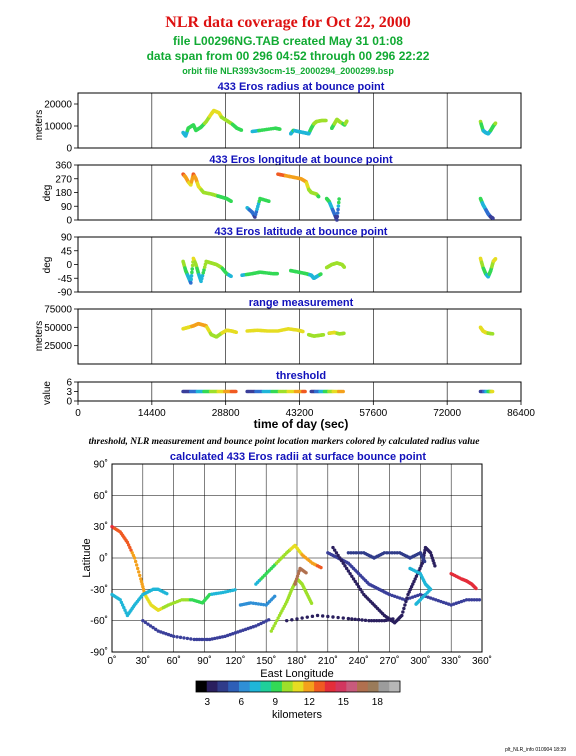 This screenshot has height=756, width=576. Describe the element at coordinates (235, 661) in the screenshot. I see `map-xtick-label: 120˚` at that location.